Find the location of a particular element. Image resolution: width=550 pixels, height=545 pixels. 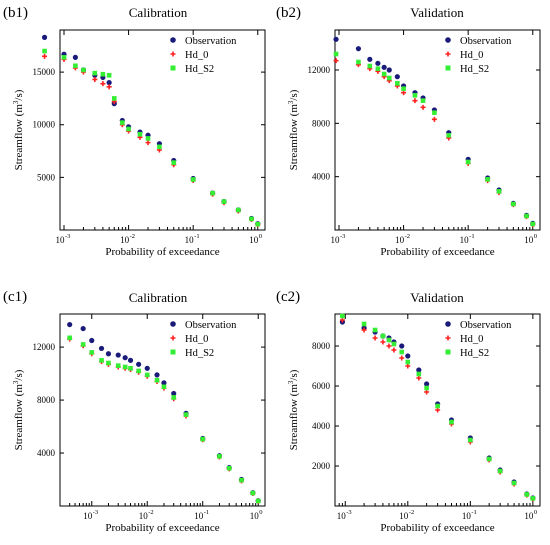

panel-label: (b2) is located at coordinates (288, 13).